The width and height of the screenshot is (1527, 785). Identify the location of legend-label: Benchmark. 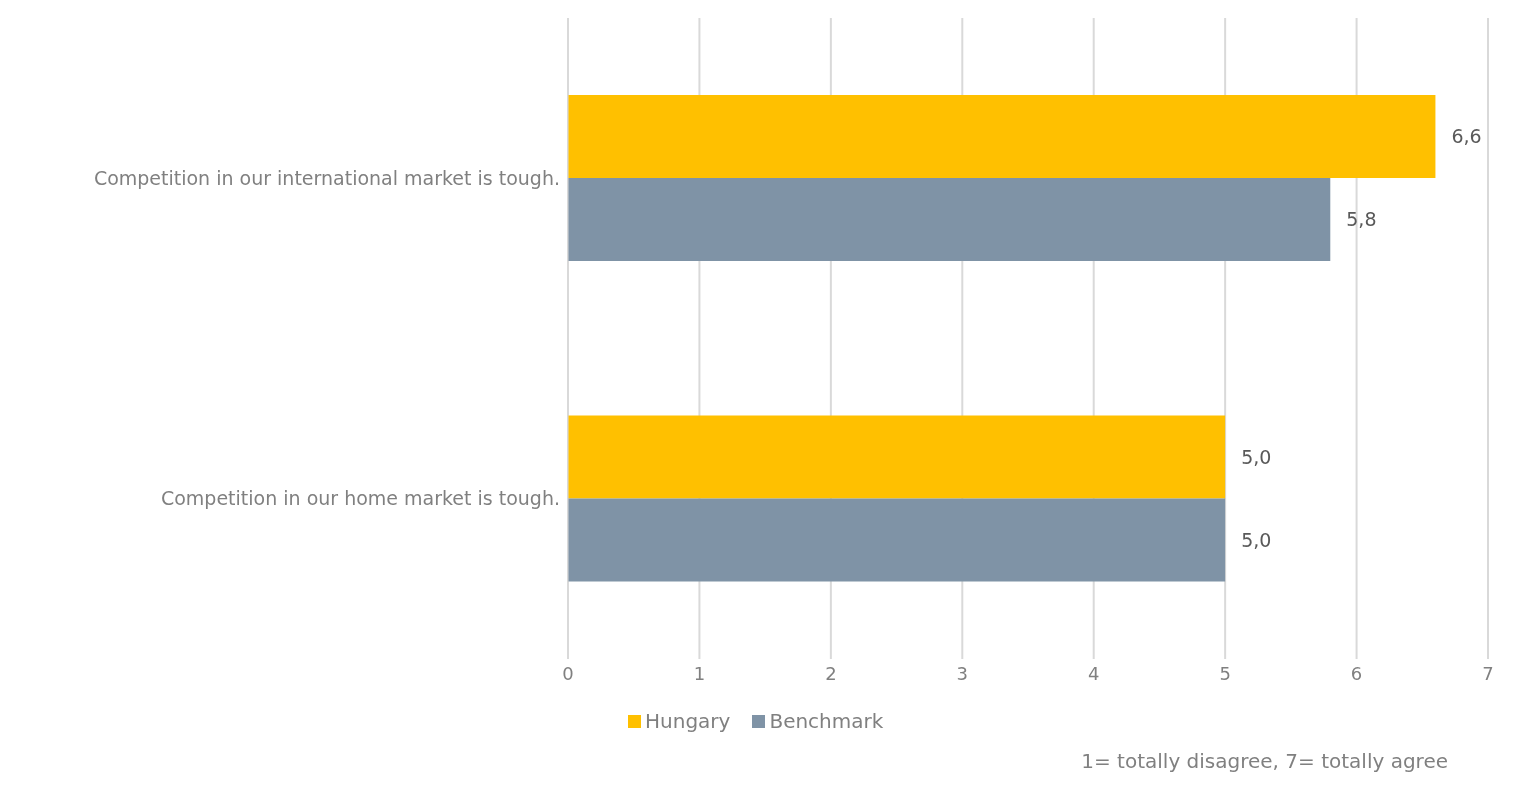
(826, 721).